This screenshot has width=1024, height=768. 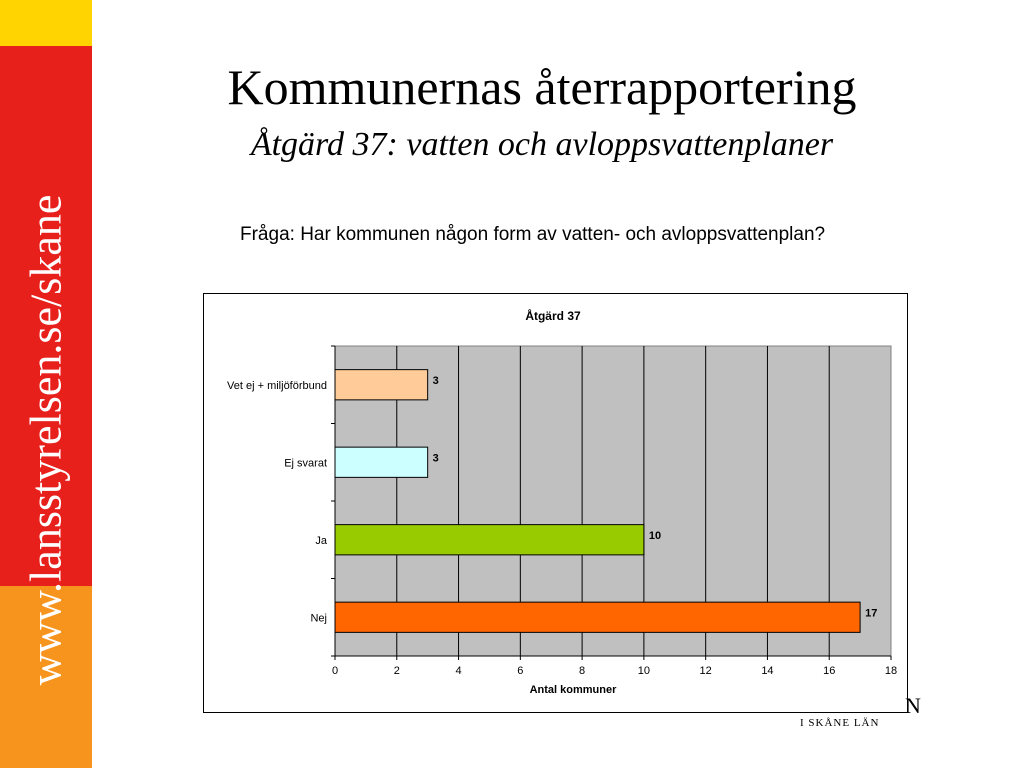 I want to click on logo-fragment: N, so click(x=913, y=705).